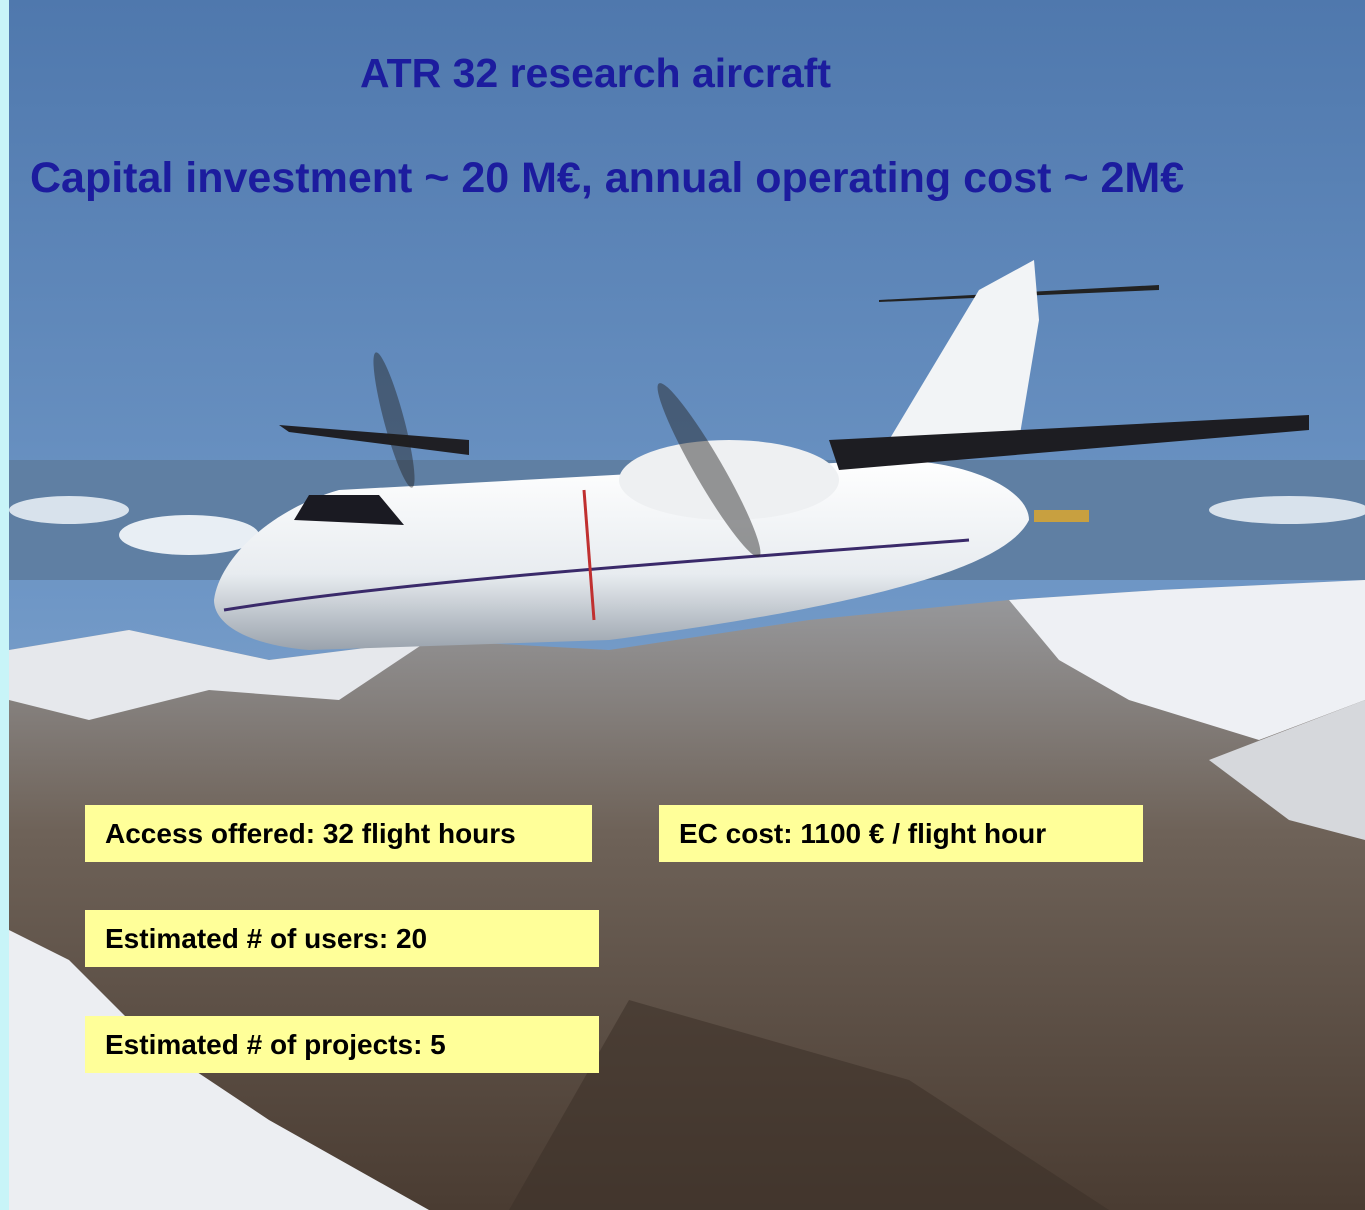  I want to click on info-box: Estimated # of users: 20, so click(342, 938).